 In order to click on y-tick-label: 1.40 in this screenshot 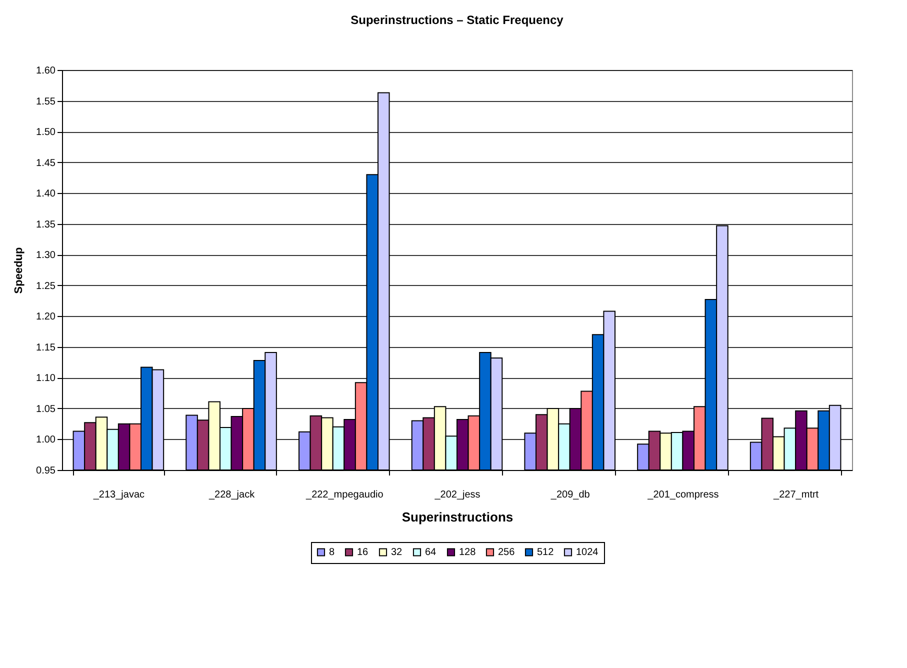, I will do `click(46, 194)`.